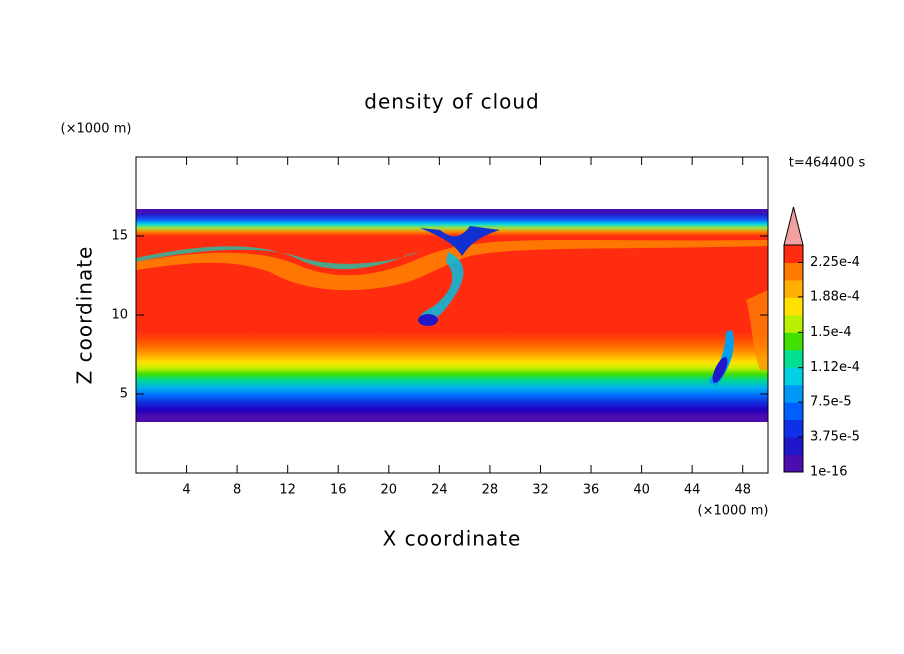  I want to click on x-tick-label: 24, so click(439, 490).